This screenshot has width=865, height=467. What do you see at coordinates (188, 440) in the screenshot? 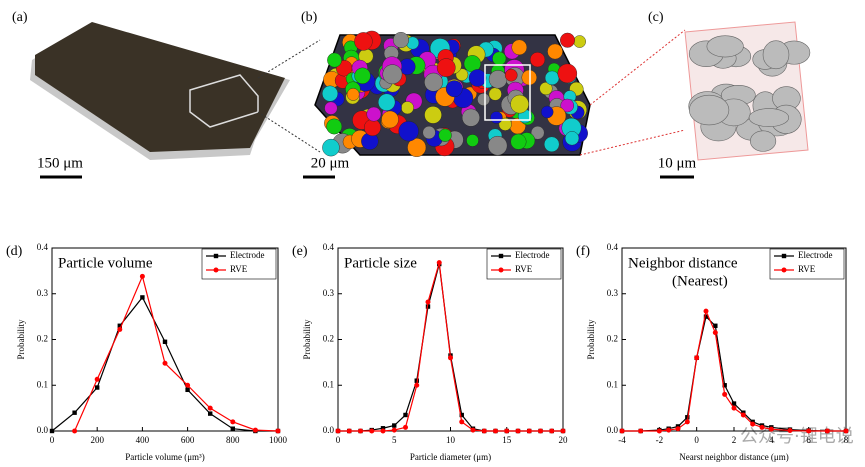
I see `x-tick-label: 600` at bounding box center [188, 440].